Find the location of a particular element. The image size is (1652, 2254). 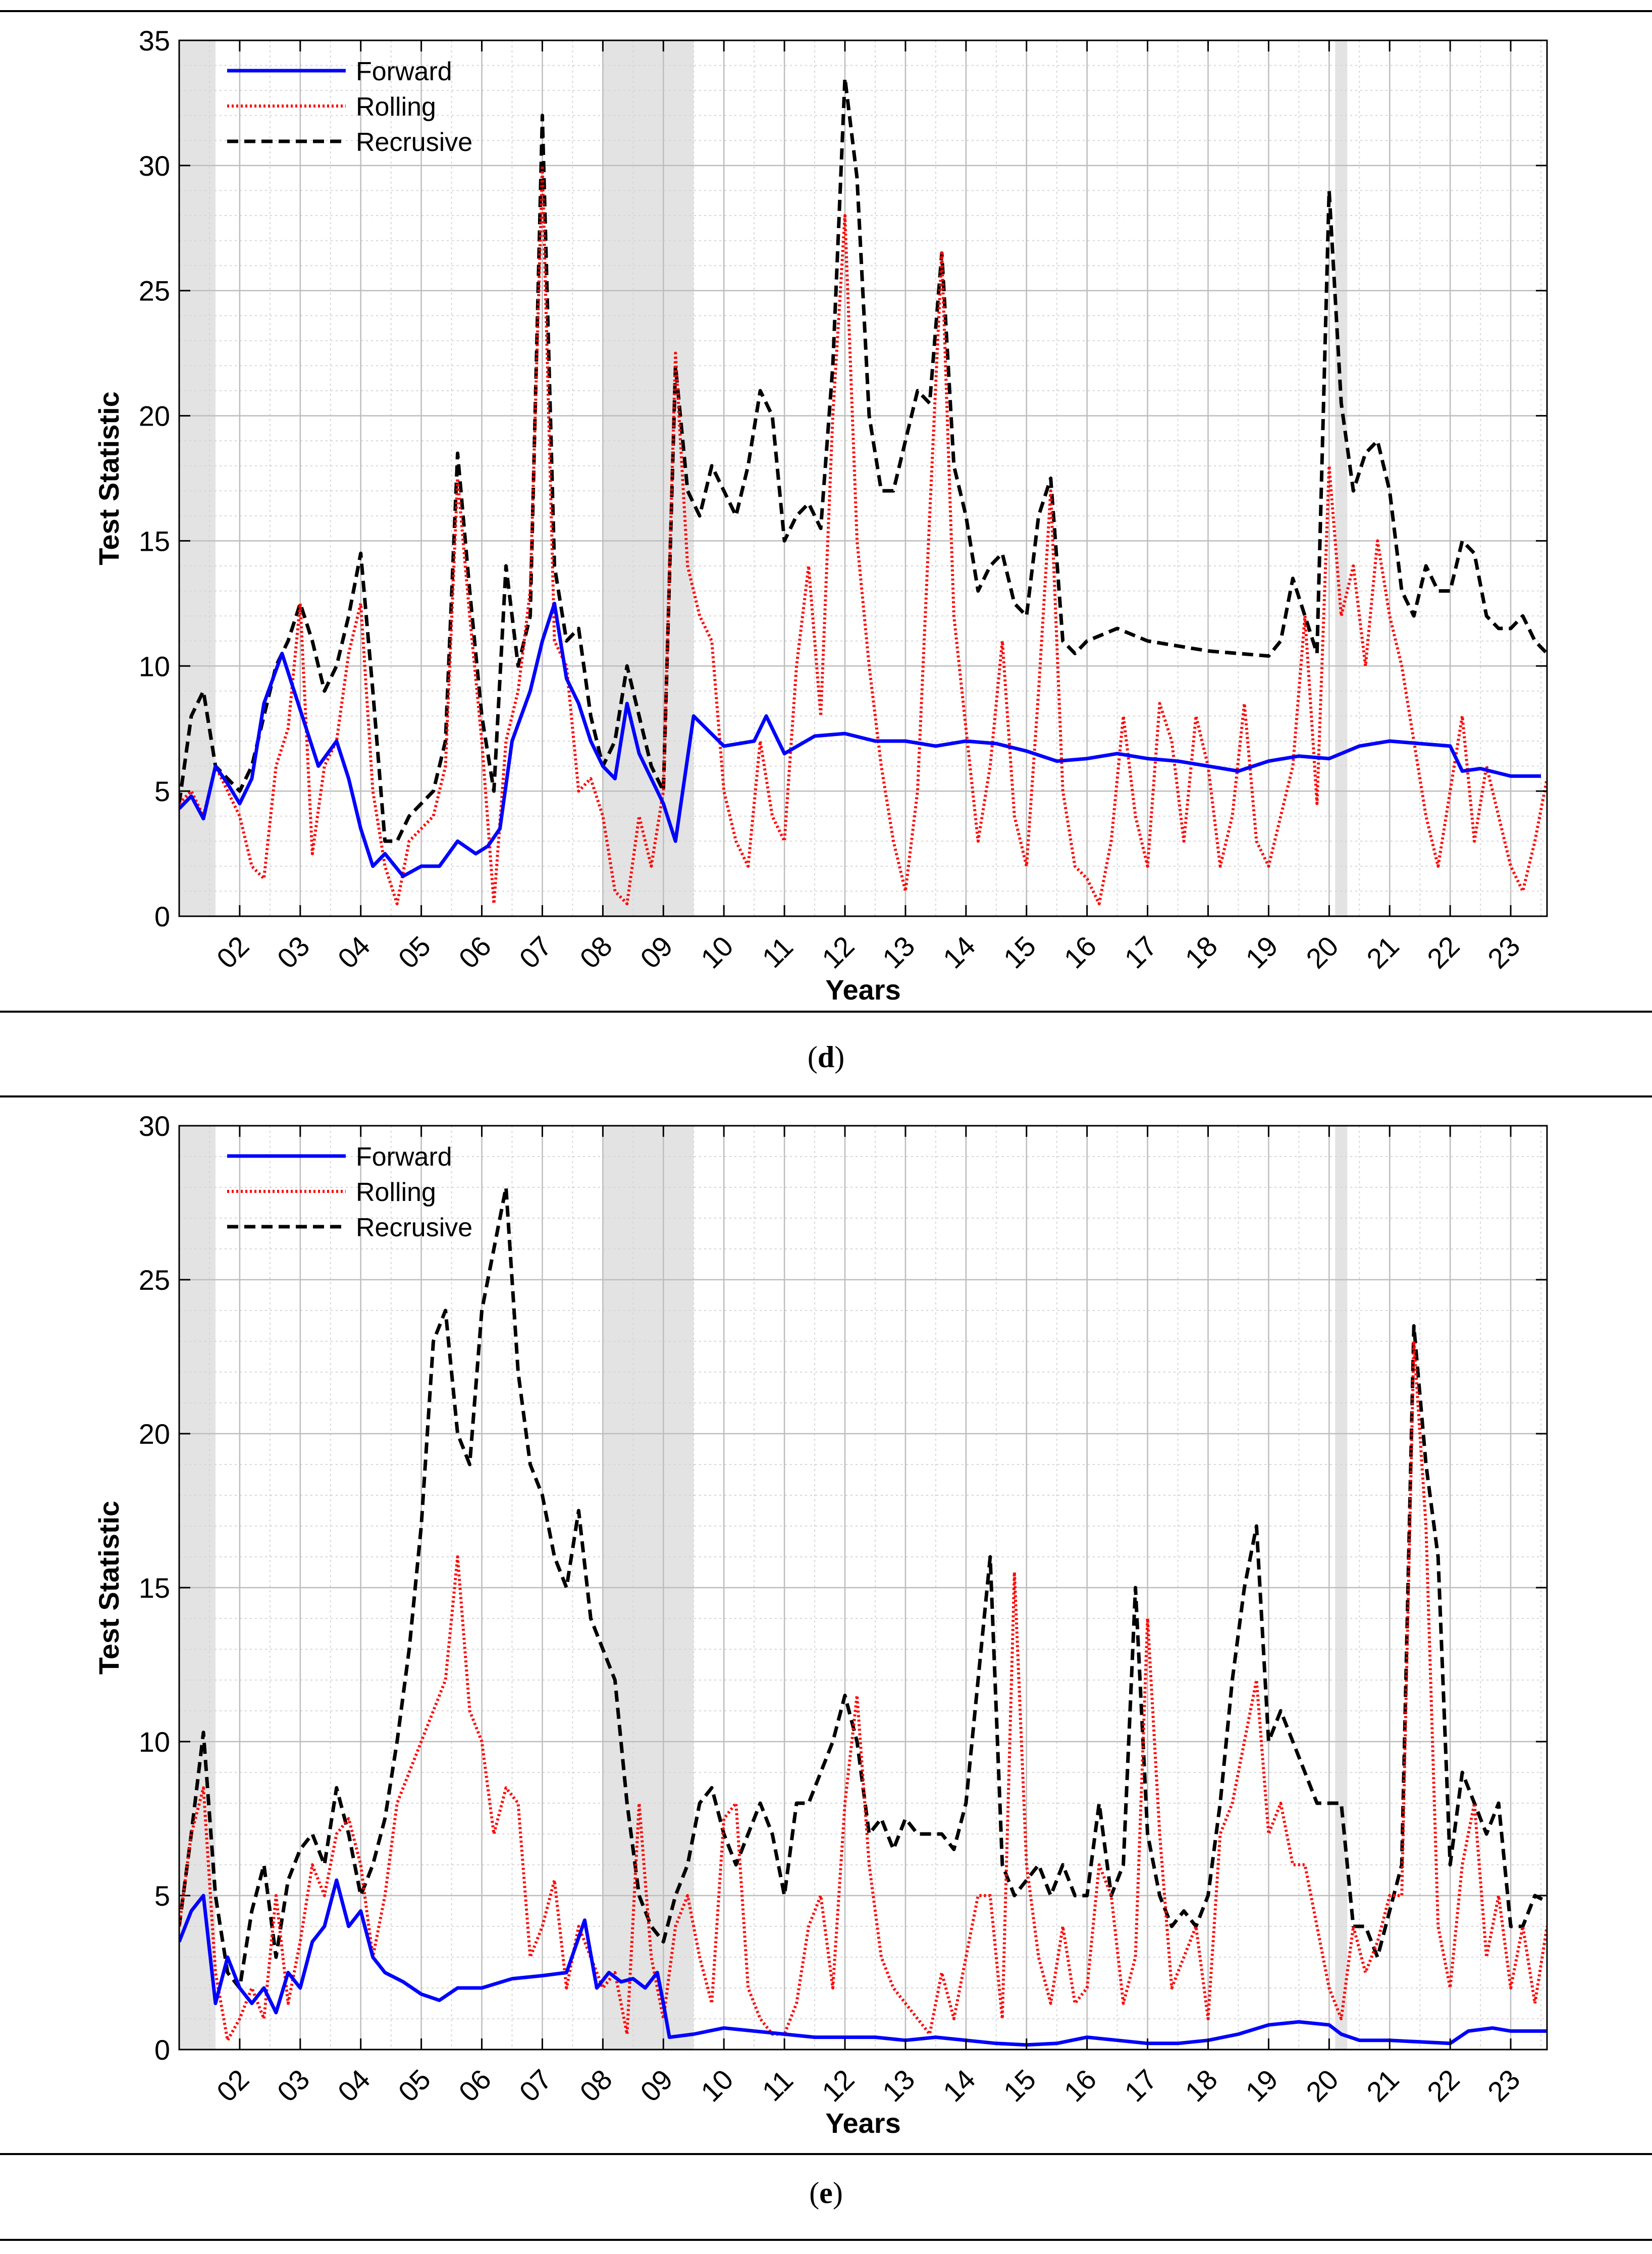

x-tick-label: 23 is located at coordinates (1503, 952).